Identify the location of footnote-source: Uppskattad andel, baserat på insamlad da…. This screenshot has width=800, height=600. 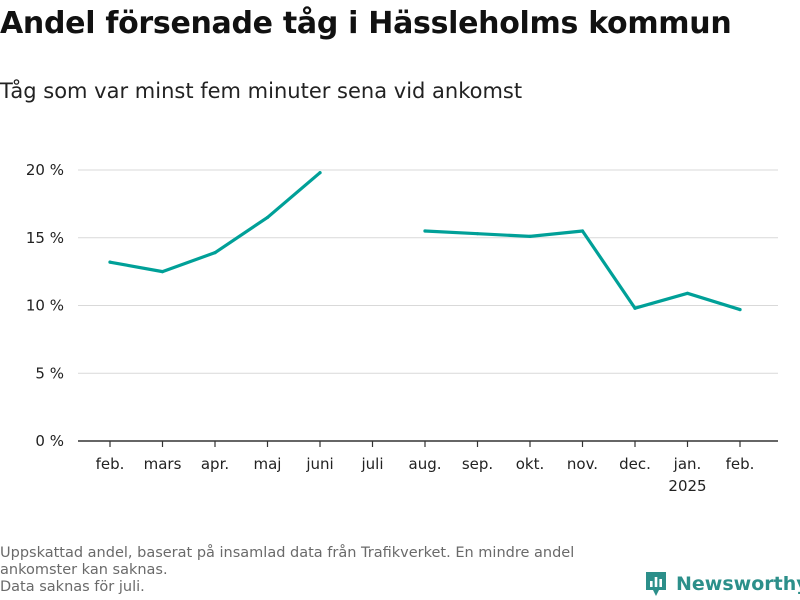
(287, 561).